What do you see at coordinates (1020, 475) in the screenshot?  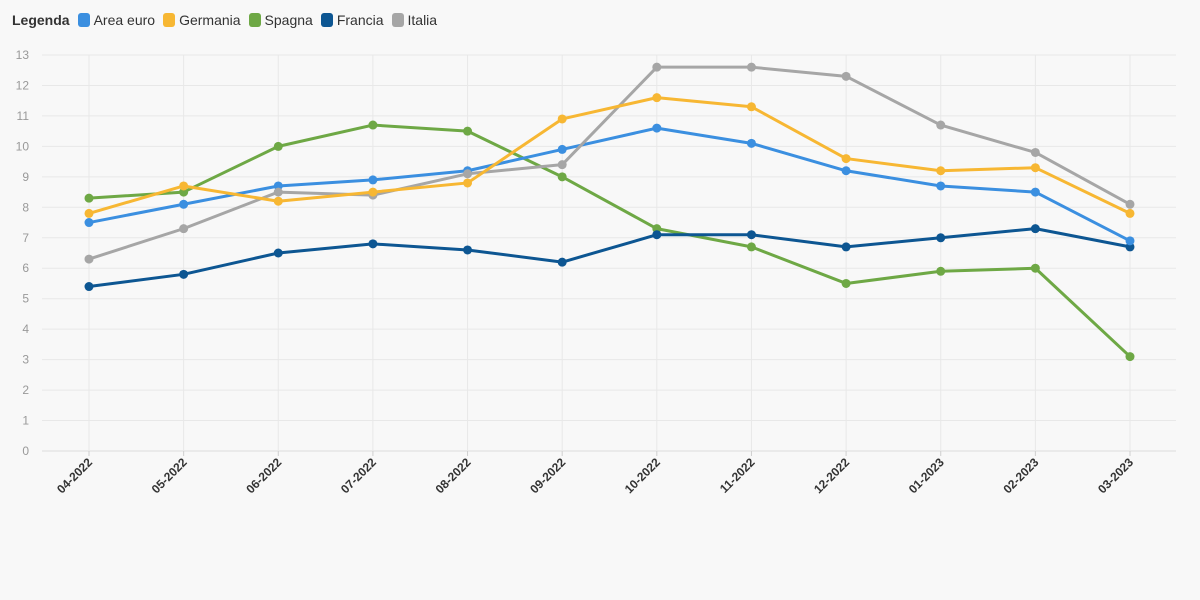 I see `x-tick-label: 02-2023` at bounding box center [1020, 475].